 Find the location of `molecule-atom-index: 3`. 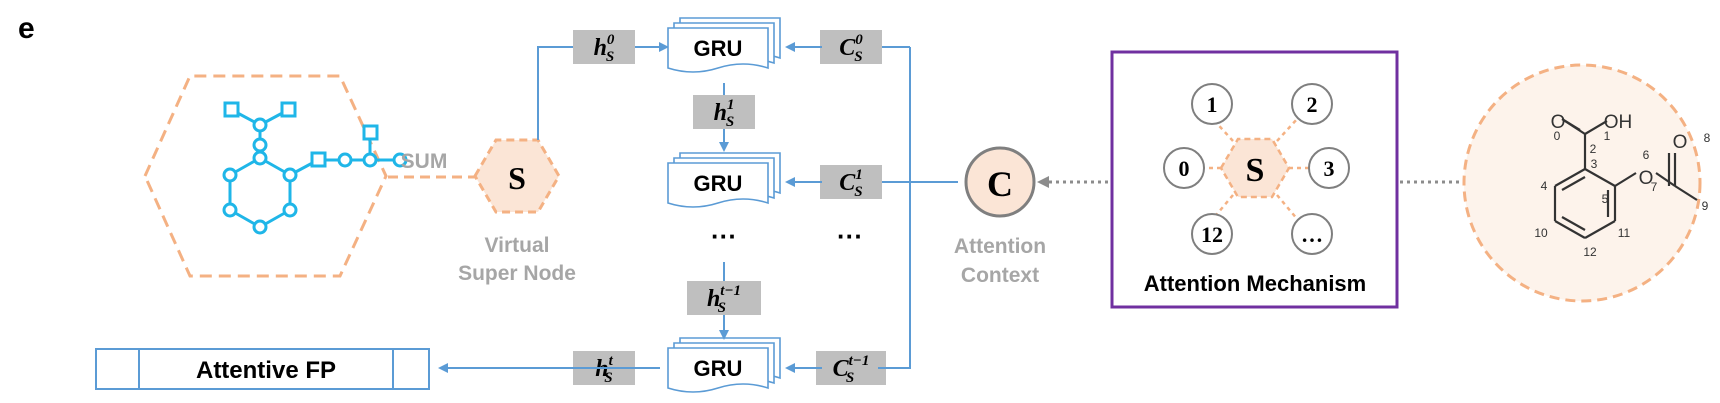

molecule-atom-index: 3 is located at coordinates (1594, 164).